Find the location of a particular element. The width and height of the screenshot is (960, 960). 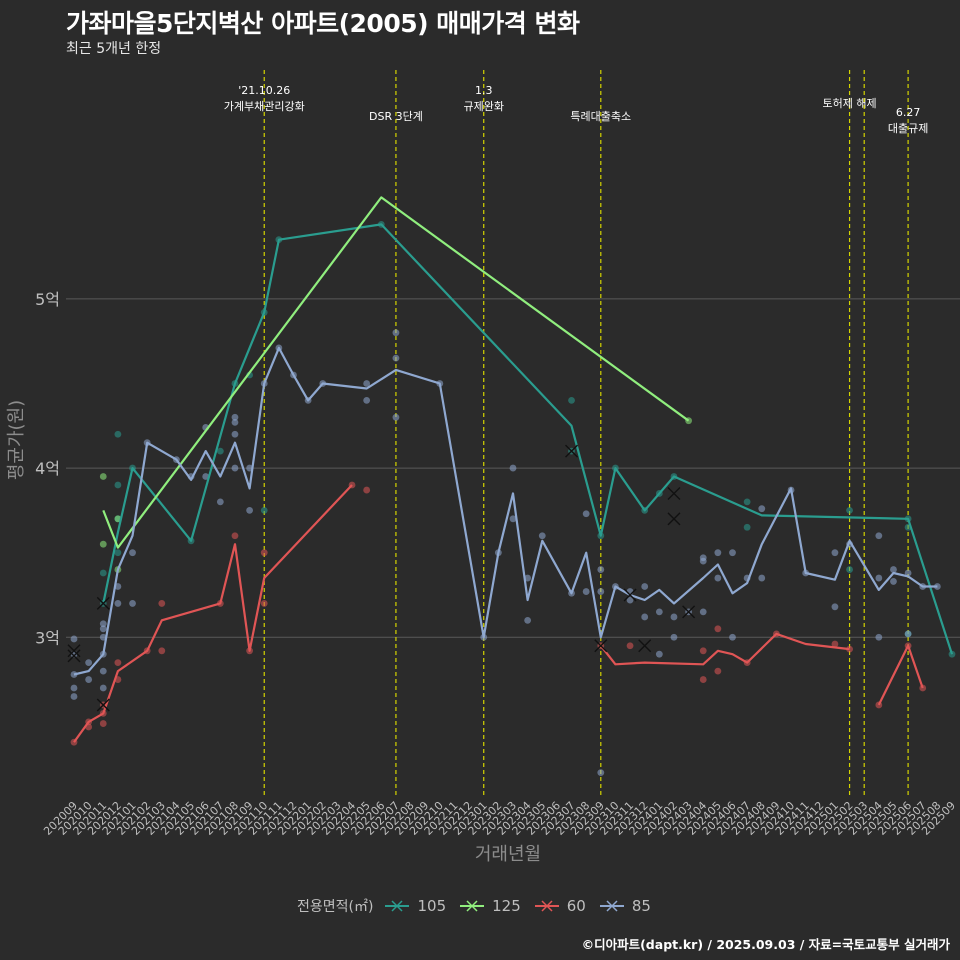

event-label: 특례대출축소 is located at coordinates (600, 116).